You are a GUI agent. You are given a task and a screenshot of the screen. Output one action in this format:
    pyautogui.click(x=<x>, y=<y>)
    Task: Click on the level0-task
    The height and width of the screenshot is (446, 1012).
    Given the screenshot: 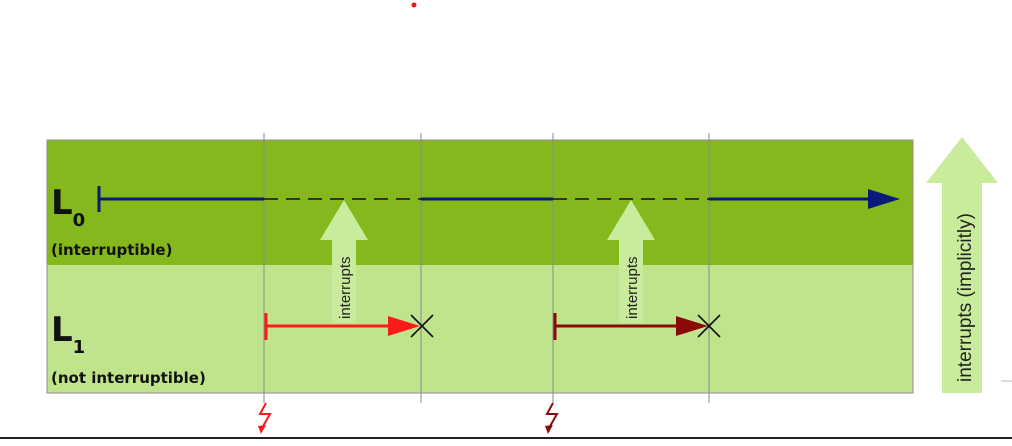 What is the action you would take?
    pyautogui.click(x=498, y=199)
    